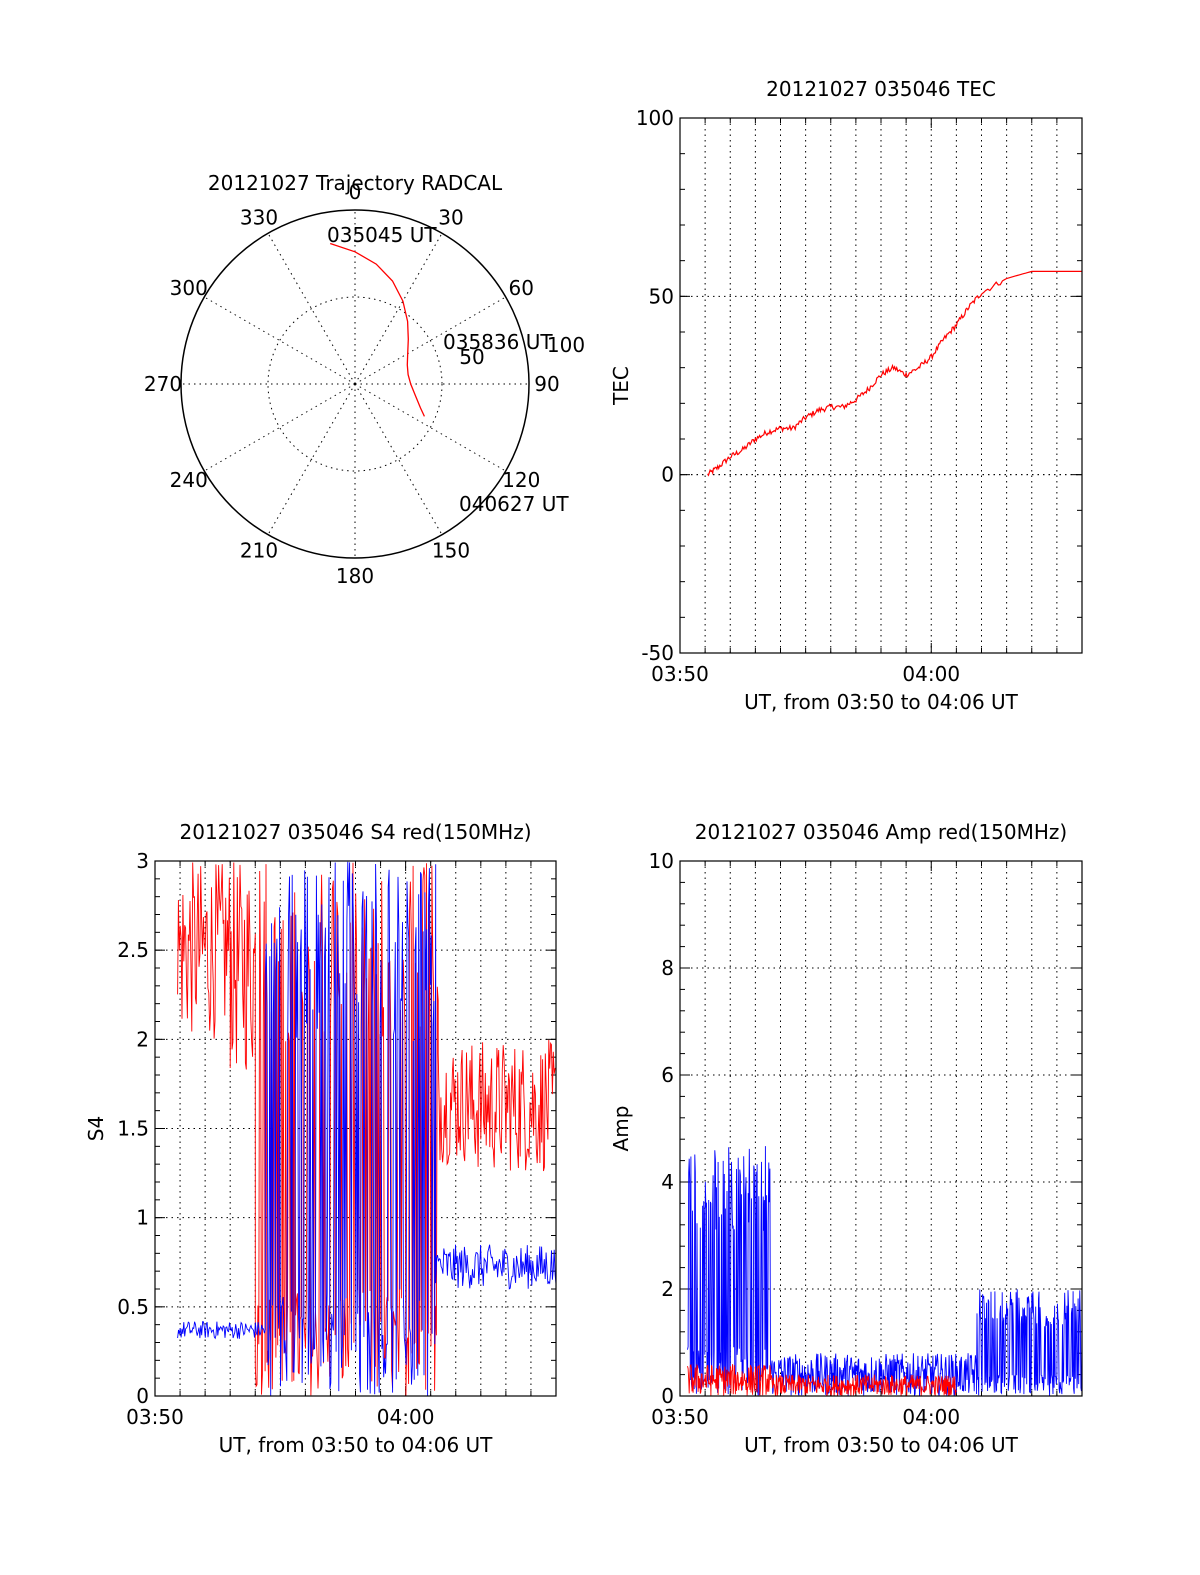  What do you see at coordinates (521, 288) in the screenshot?
I see `azimuth-label: 60` at bounding box center [521, 288].